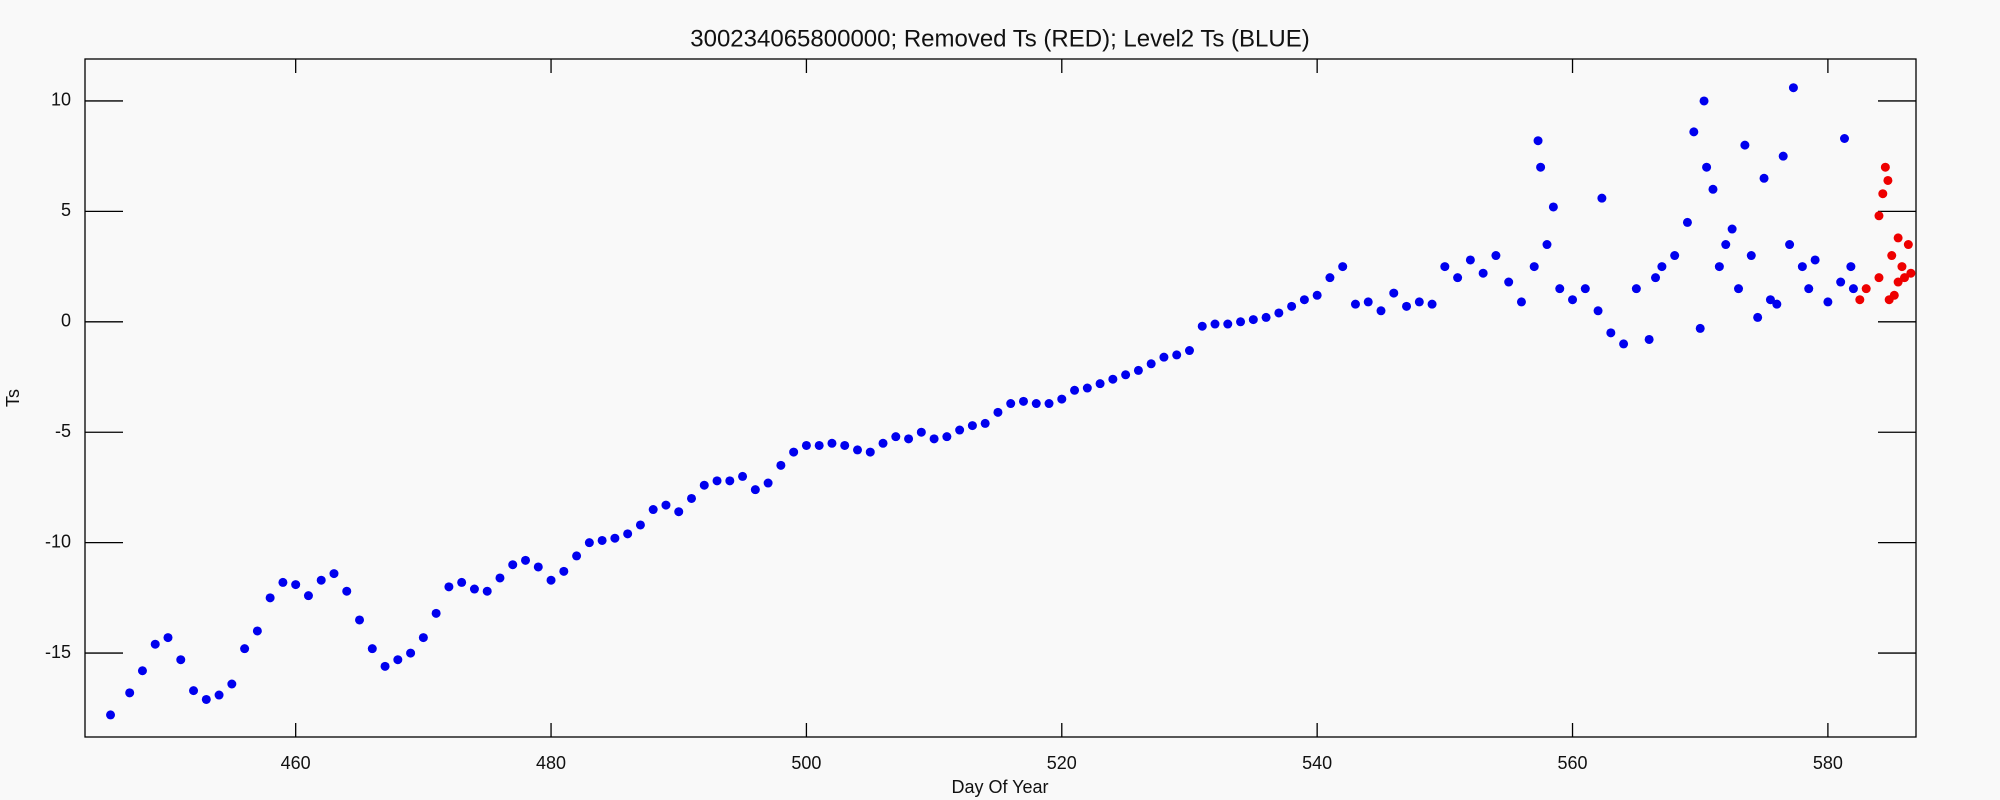 The height and width of the screenshot is (800, 2000). Describe the element at coordinates (61, 100) in the screenshot. I see `y-tick-label: 10` at that location.